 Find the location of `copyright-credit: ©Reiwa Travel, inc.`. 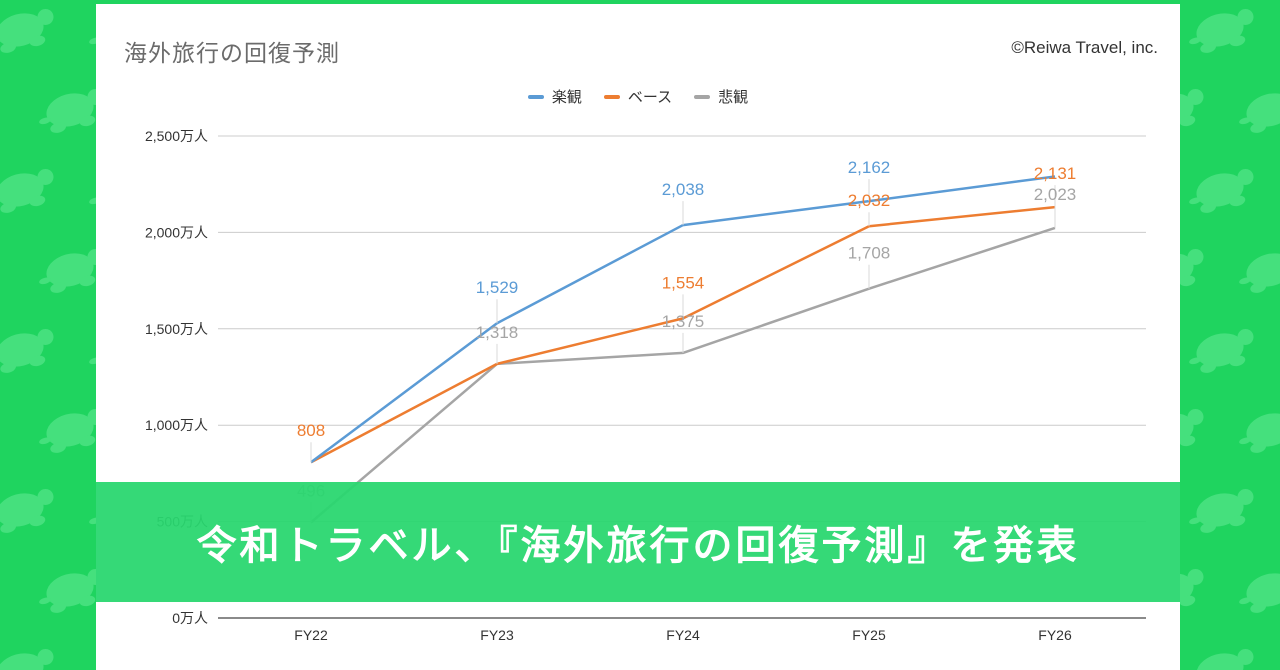

copyright-credit: ©Reiwa Travel, inc. is located at coordinates (1084, 47).